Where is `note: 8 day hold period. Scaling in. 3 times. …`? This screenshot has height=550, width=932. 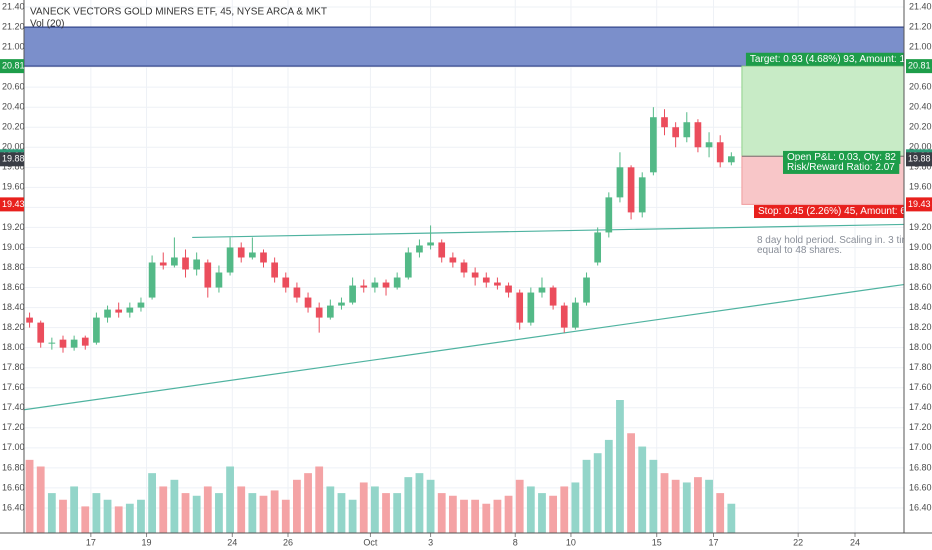
note: 8 day hold period. Scaling in. 3 times. … is located at coordinates (844, 240).